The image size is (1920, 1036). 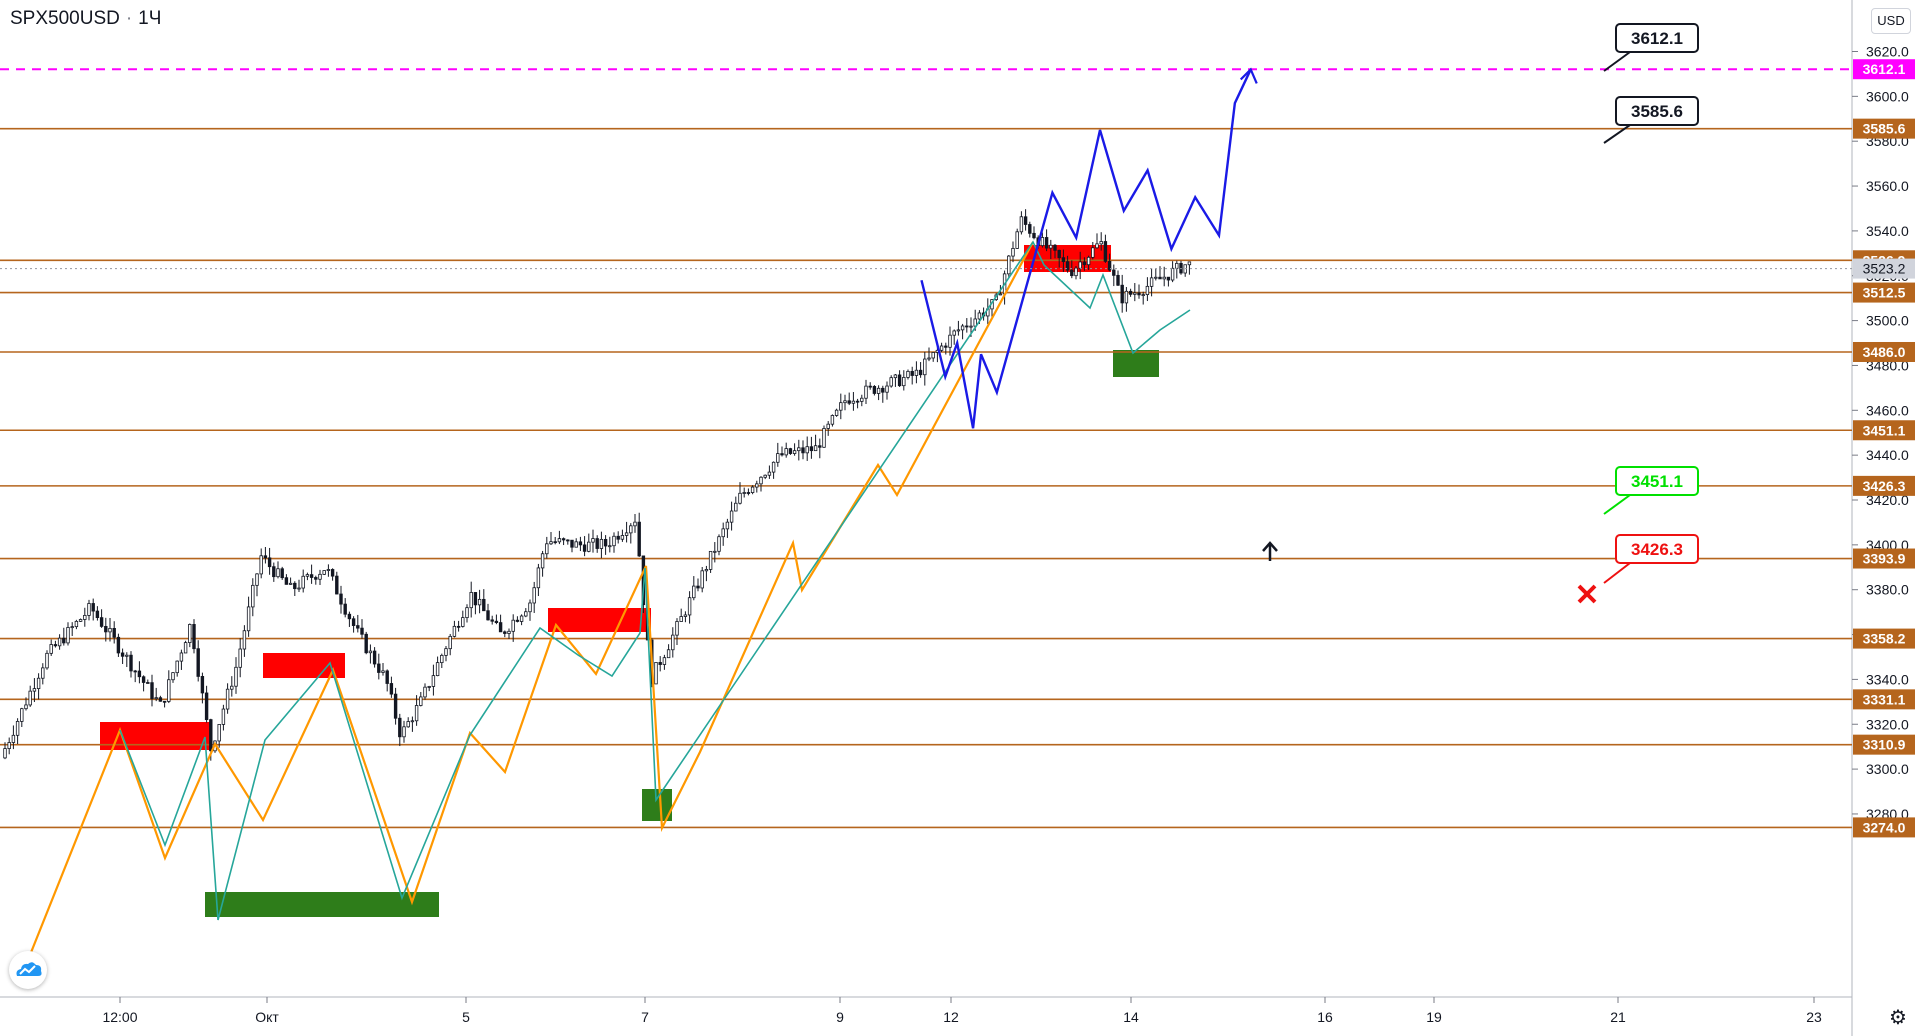 I want to click on supply-zone, so click(x=599, y=620).